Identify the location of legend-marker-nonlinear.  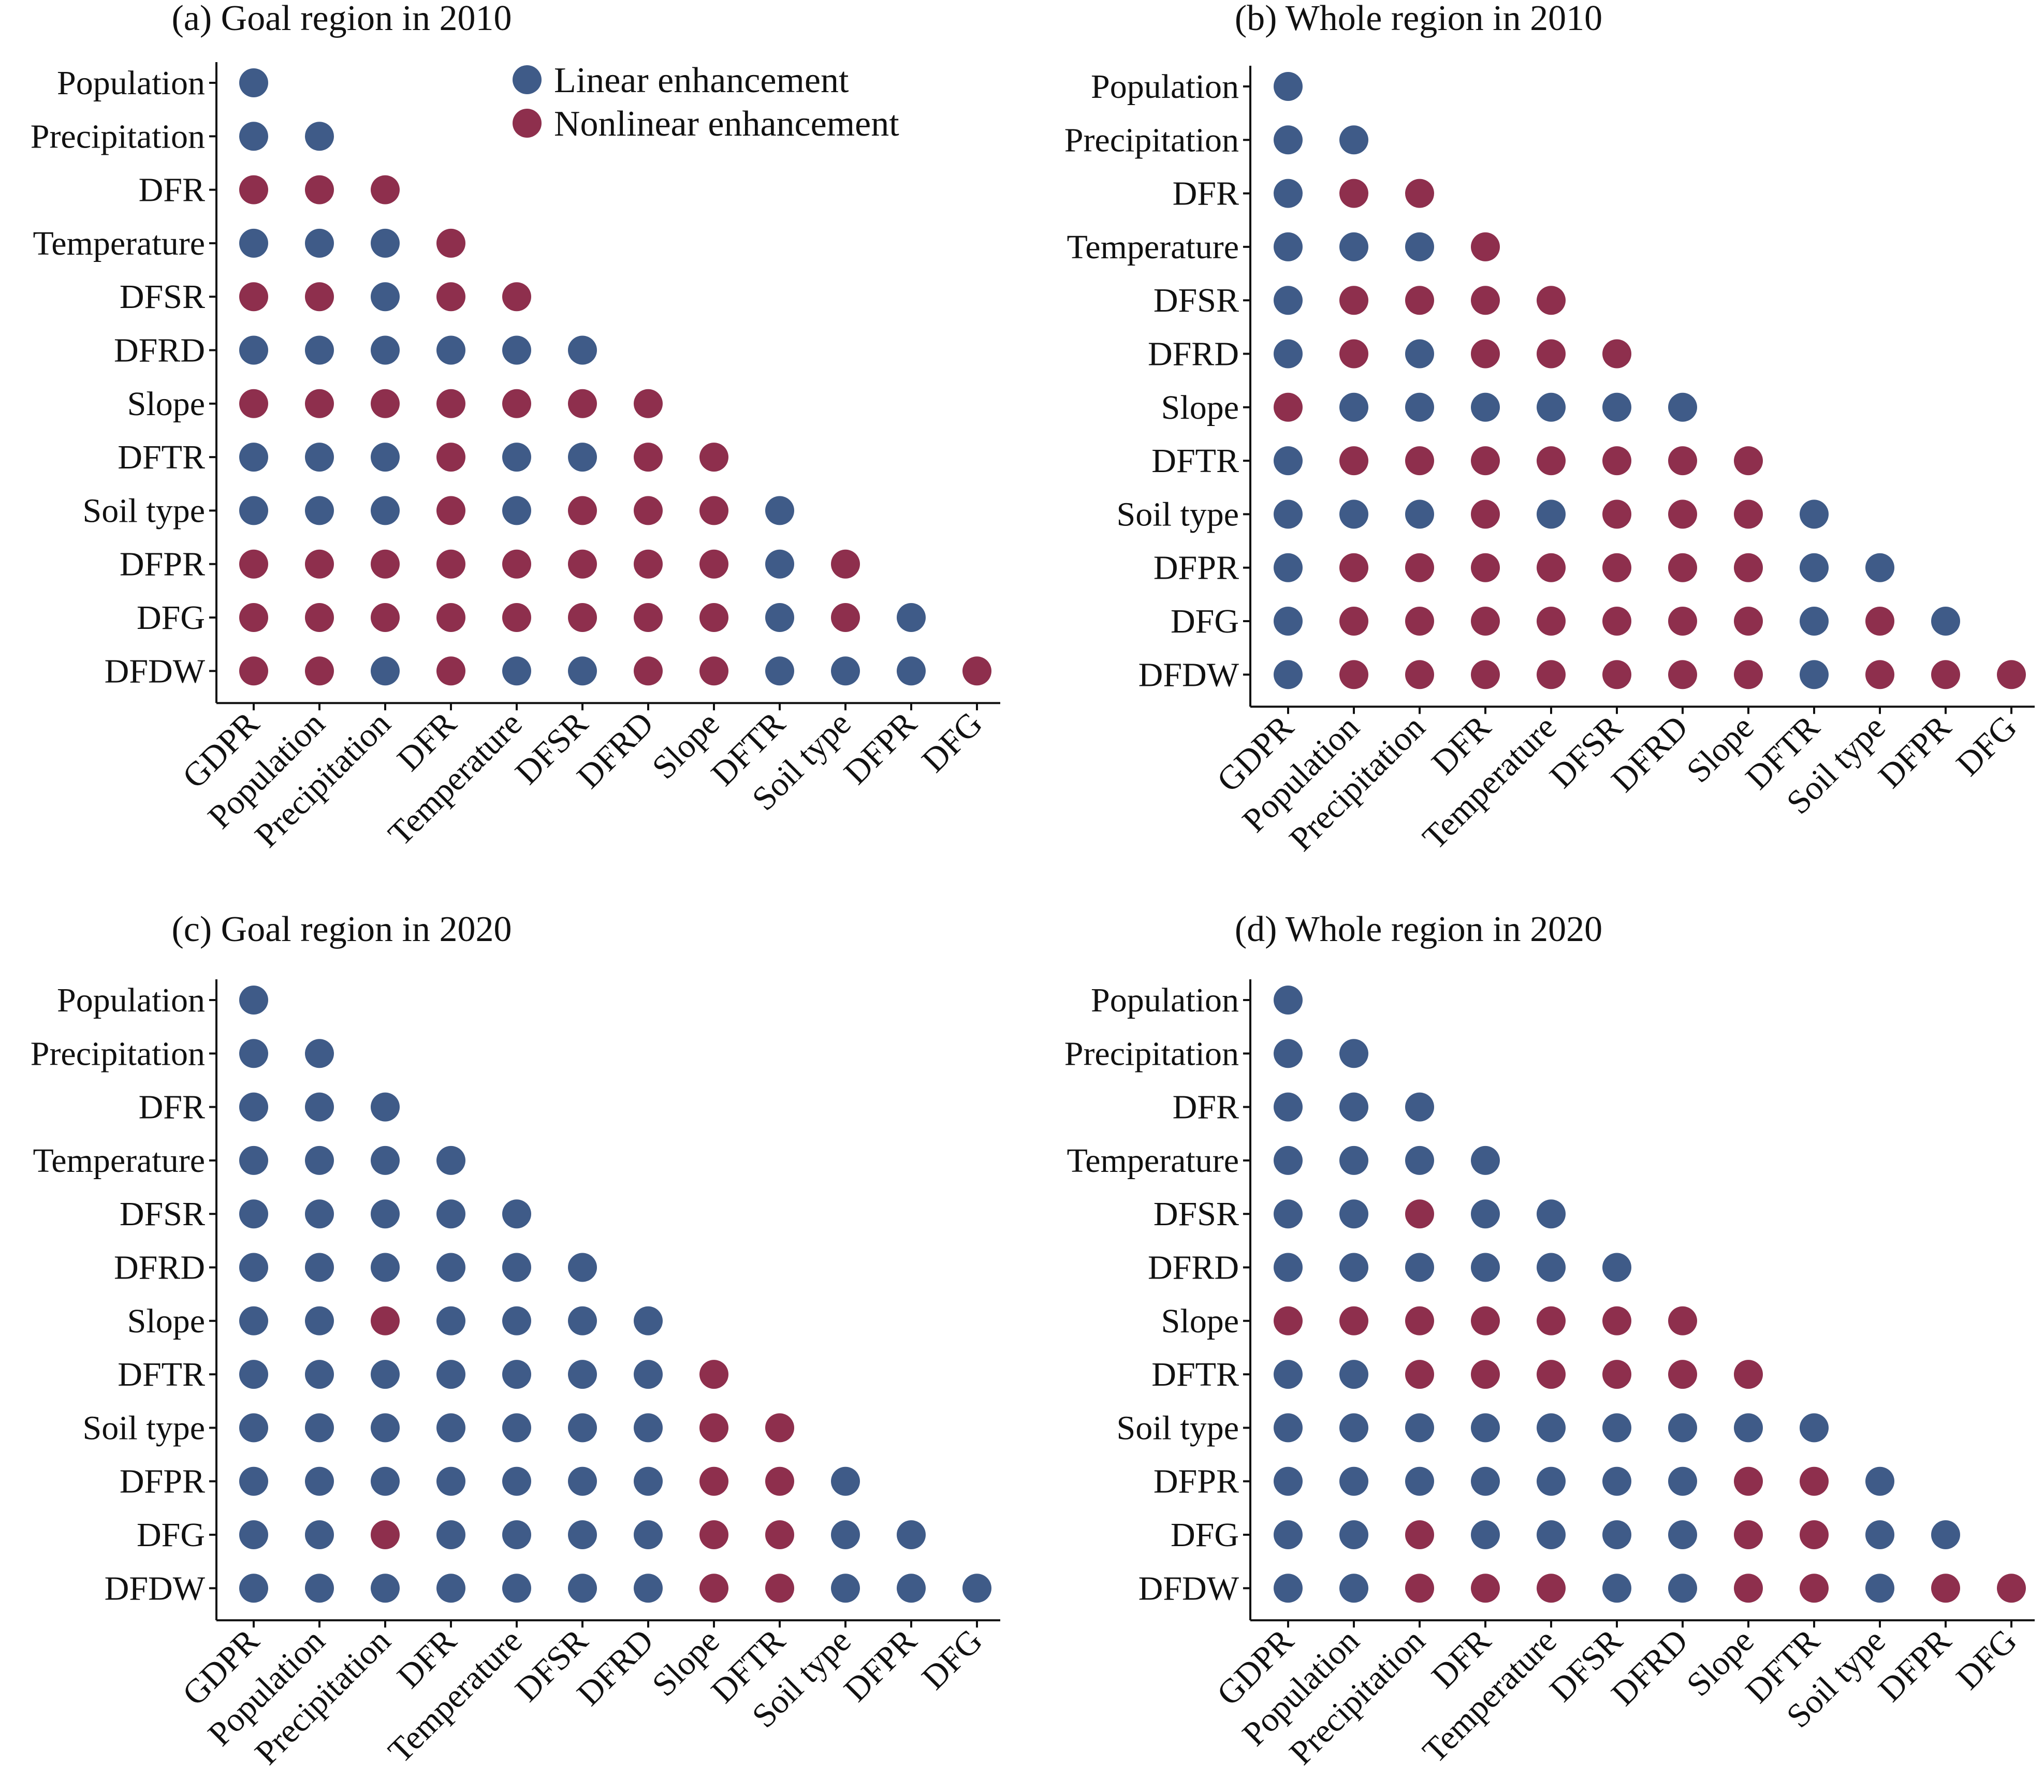
(527, 123).